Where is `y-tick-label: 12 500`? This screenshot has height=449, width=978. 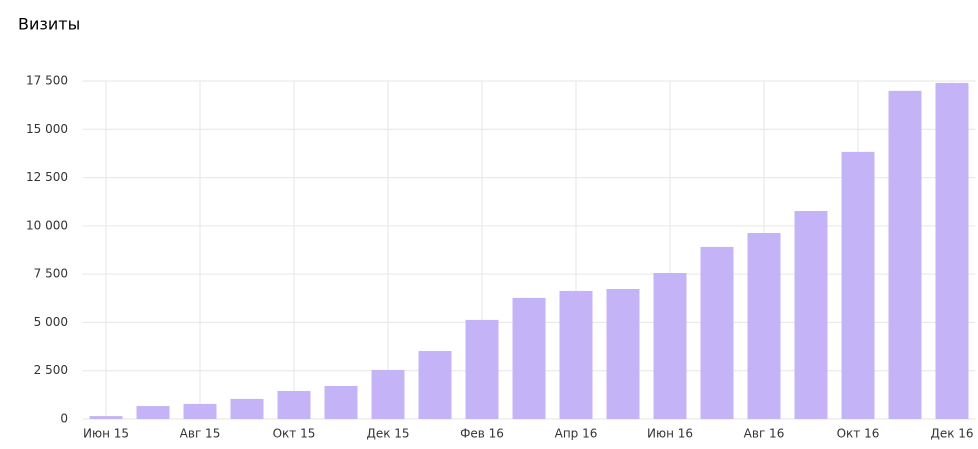 y-tick-label: 12 500 is located at coordinates (47, 177).